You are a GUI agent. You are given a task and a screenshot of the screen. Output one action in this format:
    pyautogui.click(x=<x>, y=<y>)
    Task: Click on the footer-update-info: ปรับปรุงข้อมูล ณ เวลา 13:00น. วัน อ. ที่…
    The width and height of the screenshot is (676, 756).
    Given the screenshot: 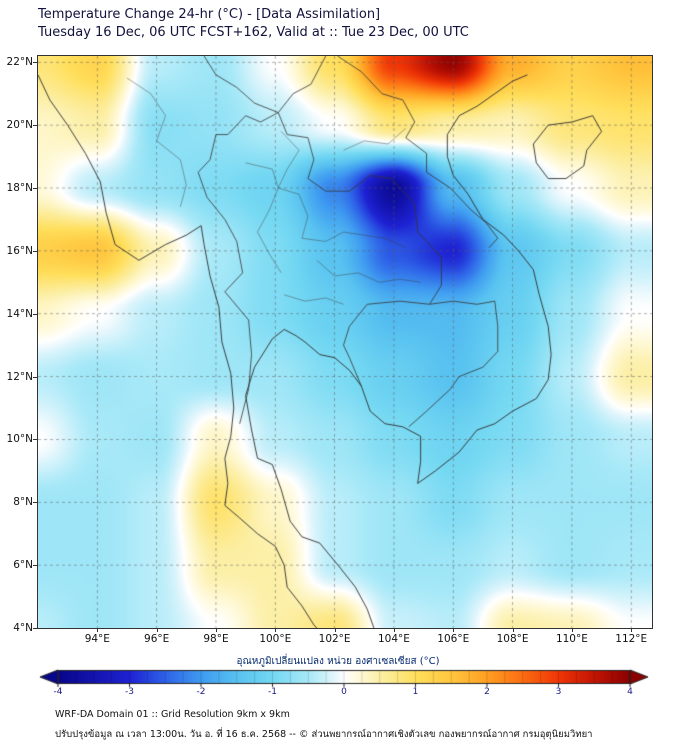 What is the action you would take?
    pyautogui.click(x=324, y=734)
    